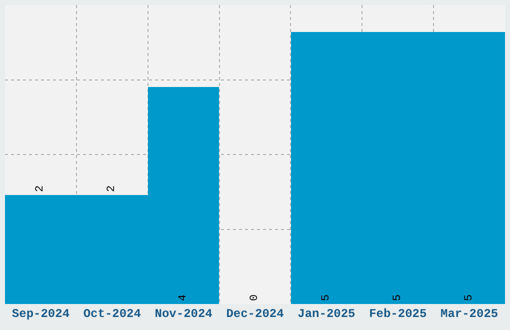 The width and height of the screenshot is (510, 330). What do you see at coordinates (184, 297) in the screenshot?
I see `data-label: 4` at bounding box center [184, 297].